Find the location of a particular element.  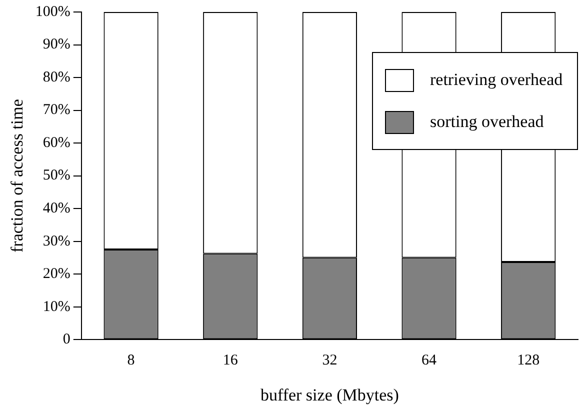

y-tick-label: 50% is located at coordinates (56, 176).